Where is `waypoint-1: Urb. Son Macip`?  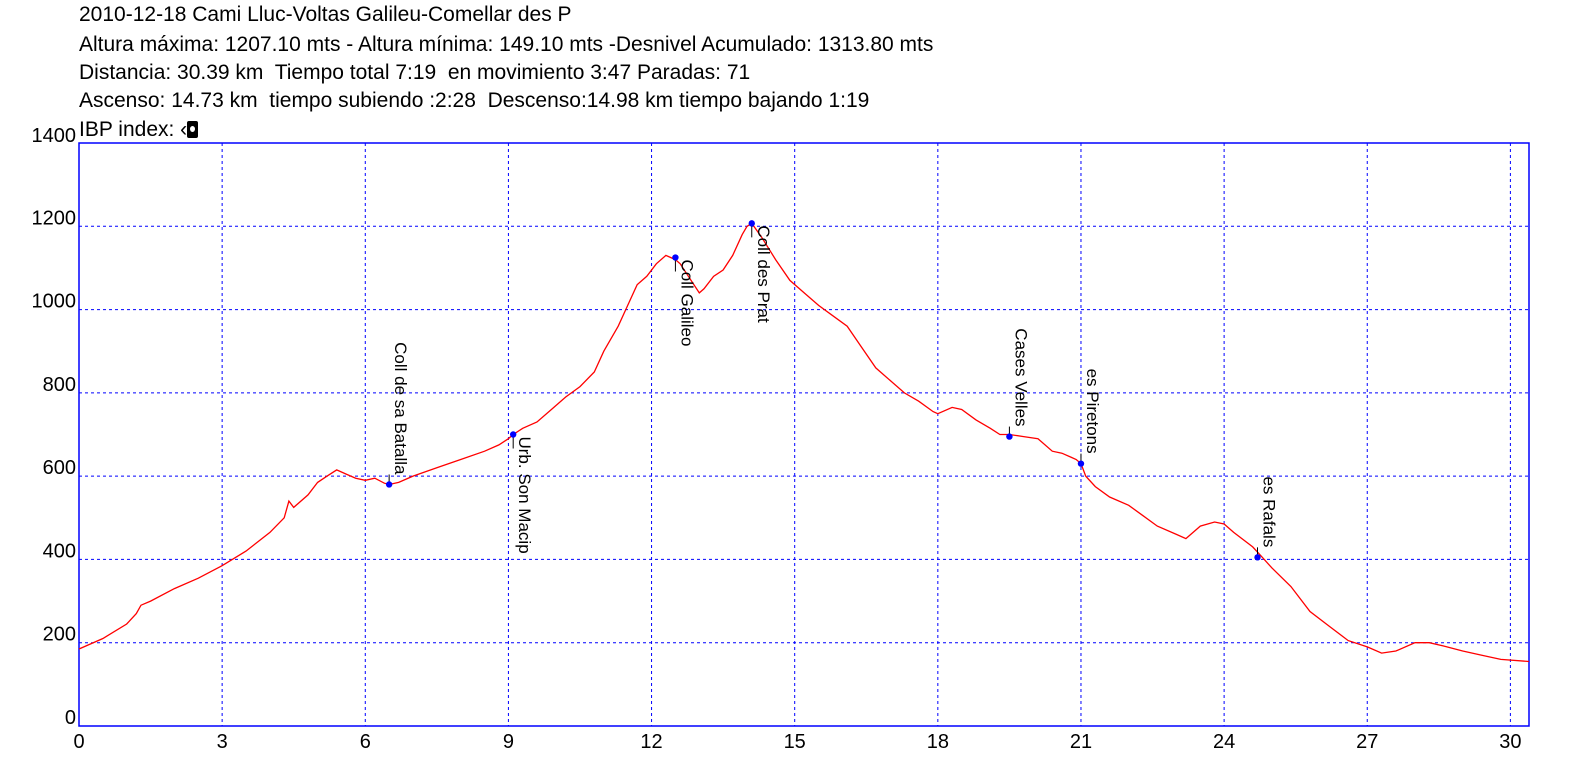 waypoint-1: Urb. Son Macip is located at coordinates (521, 492).